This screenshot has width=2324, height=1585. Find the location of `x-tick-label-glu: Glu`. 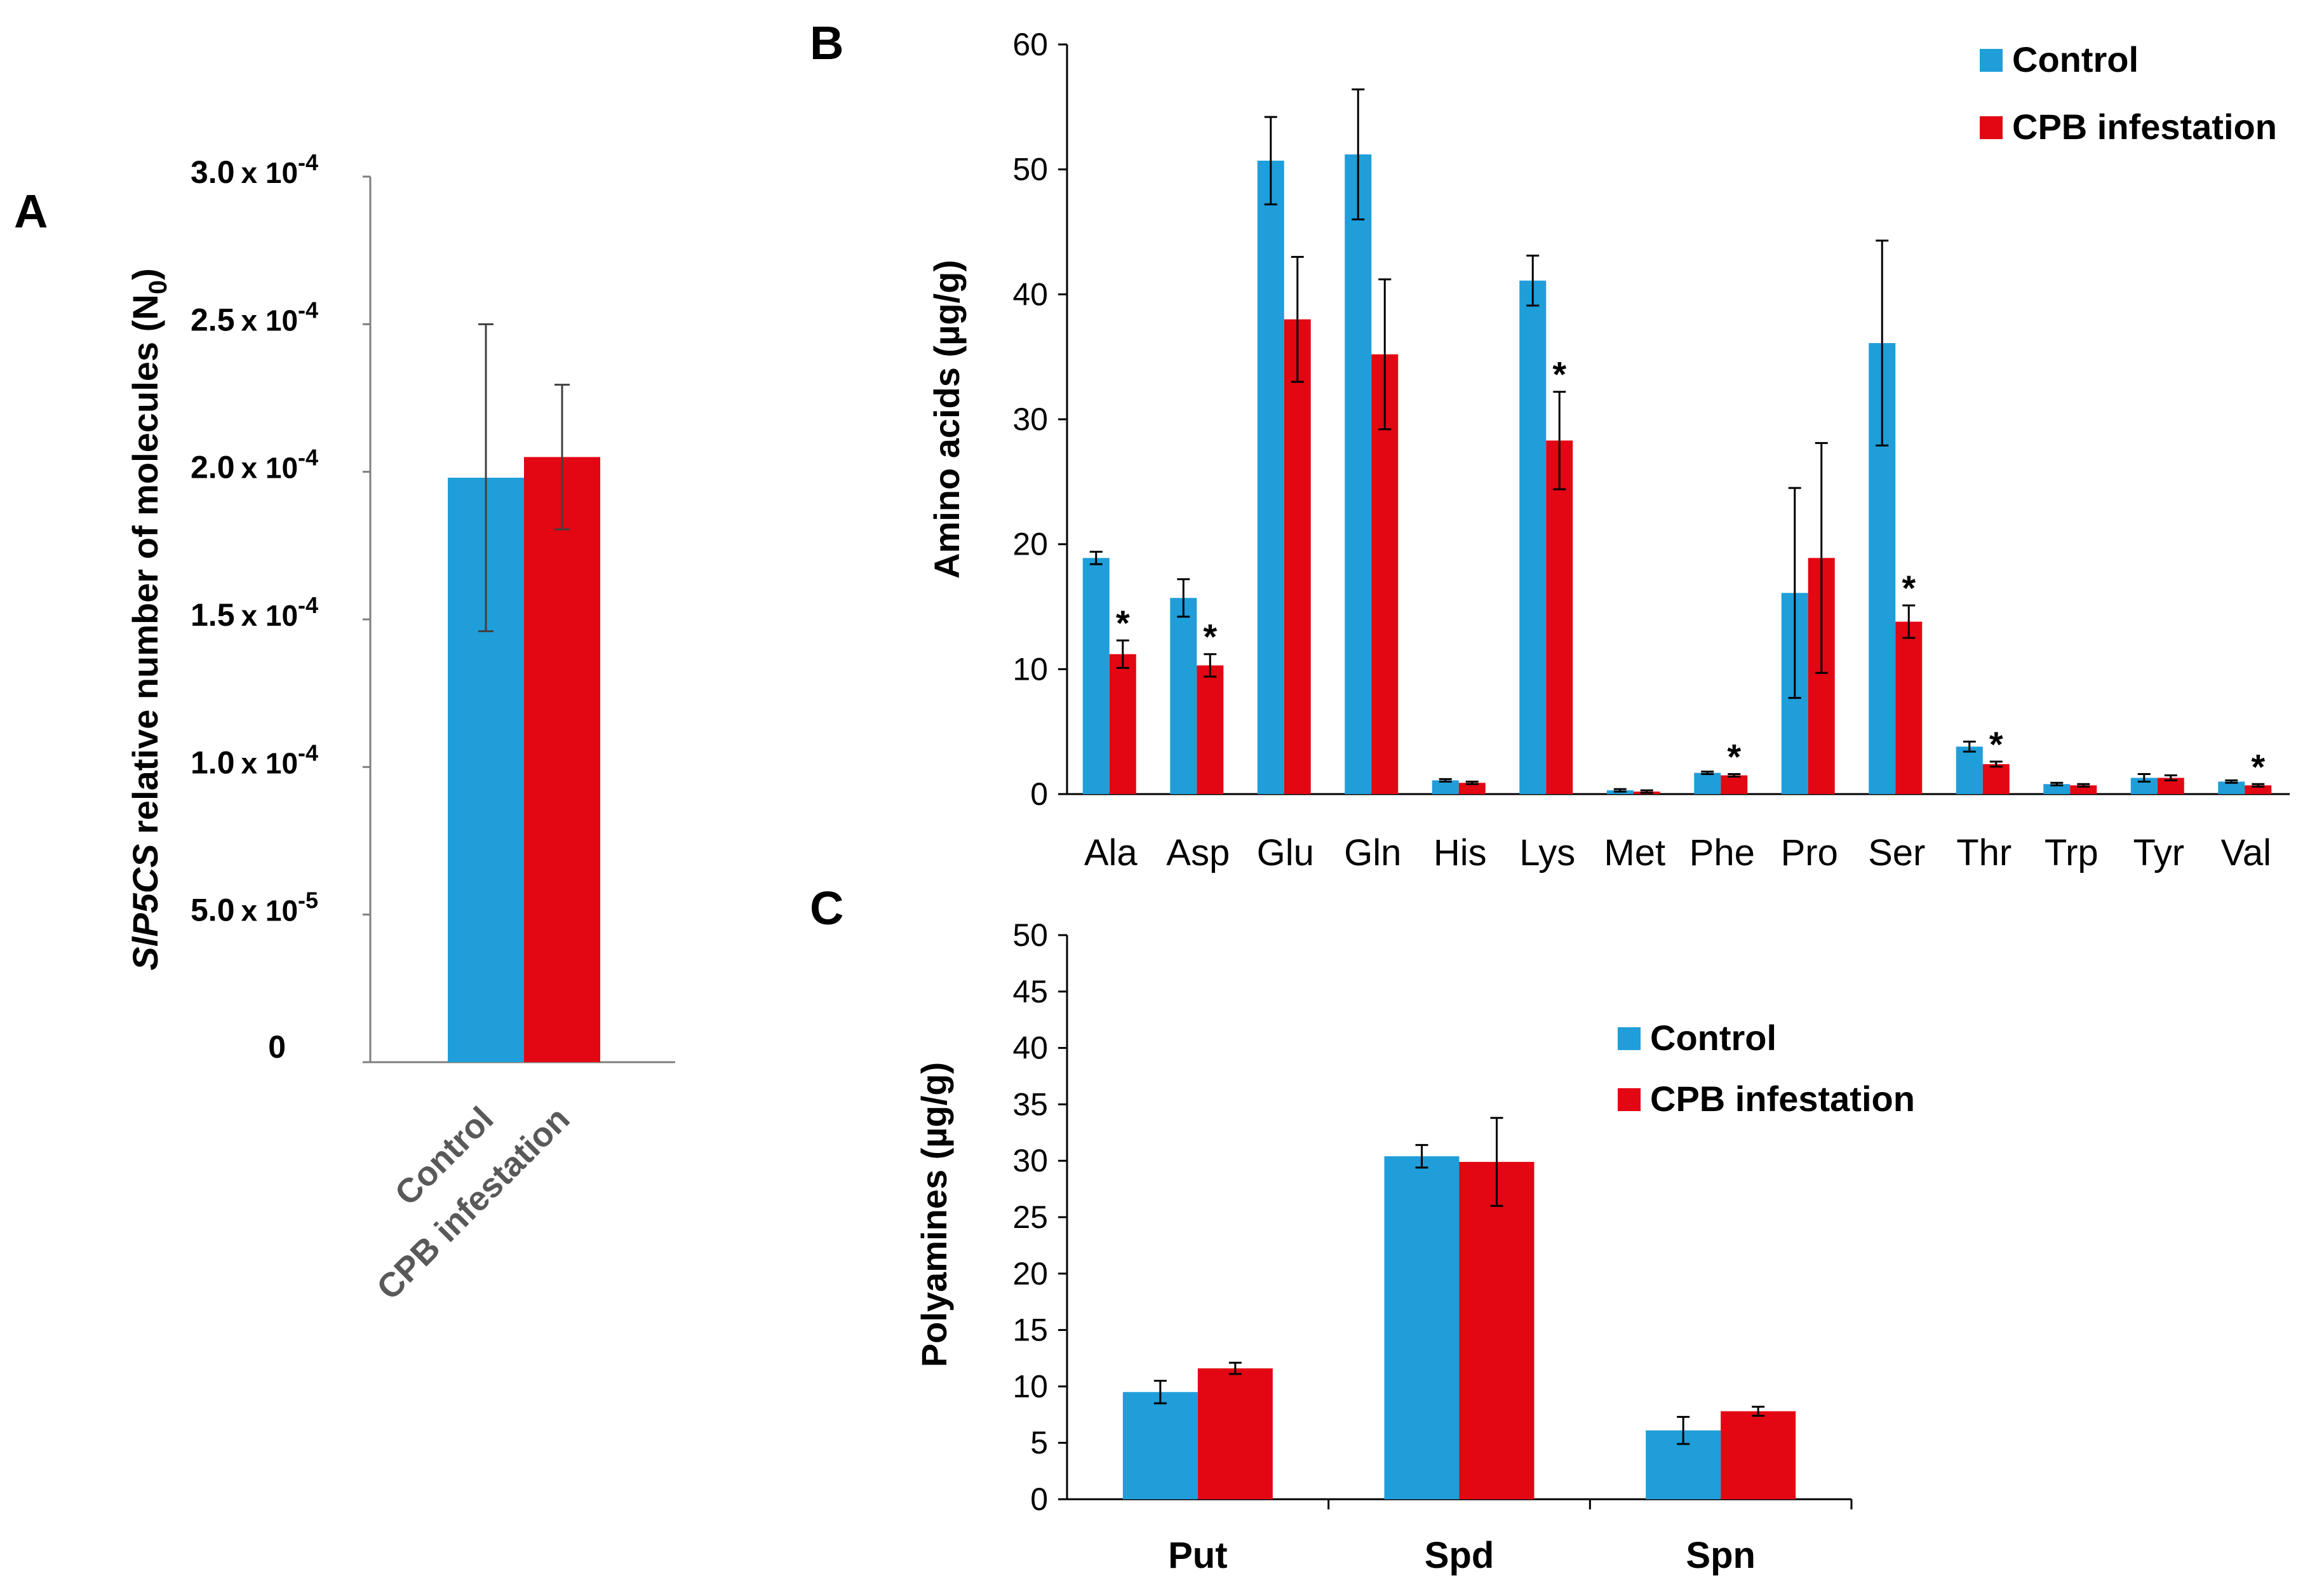

x-tick-label-glu: Glu is located at coordinates (1285, 852).